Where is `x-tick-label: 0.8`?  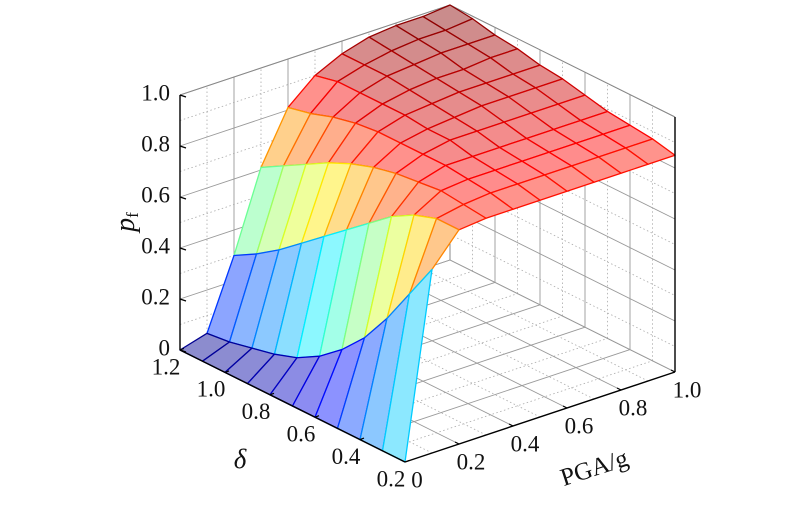 x-tick-label: 0.8 is located at coordinates (633, 407).